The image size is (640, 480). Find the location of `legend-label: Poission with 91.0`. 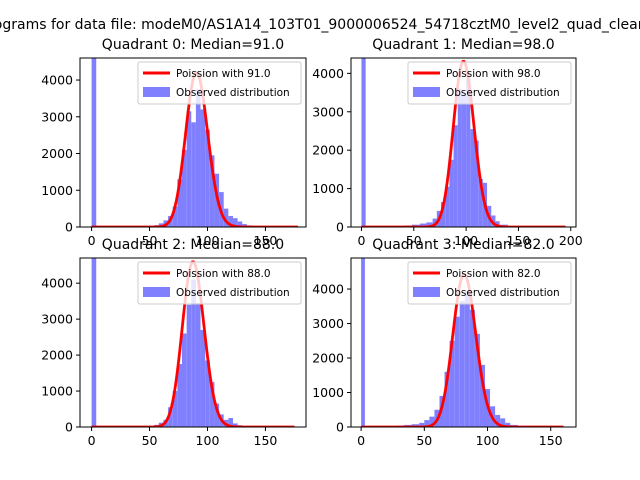

legend-label: Poission with 91.0 is located at coordinates (223, 74).